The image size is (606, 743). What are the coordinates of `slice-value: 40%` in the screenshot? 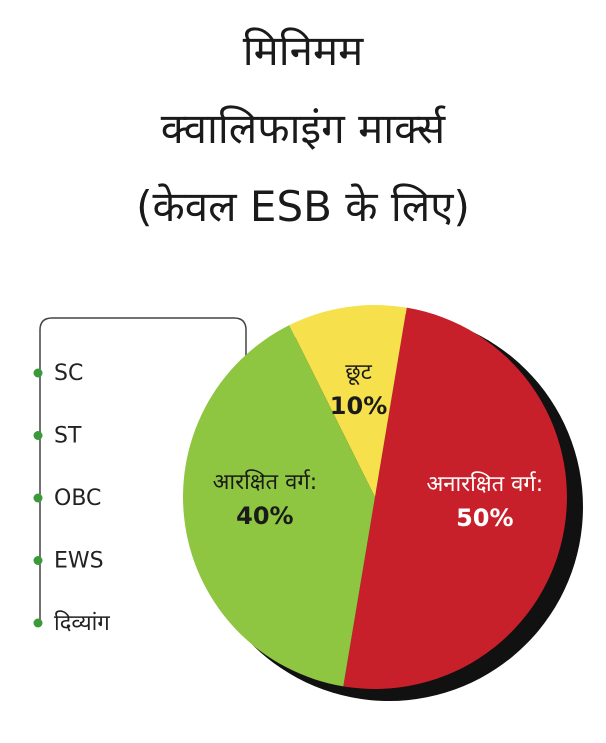 It's located at (265, 516).